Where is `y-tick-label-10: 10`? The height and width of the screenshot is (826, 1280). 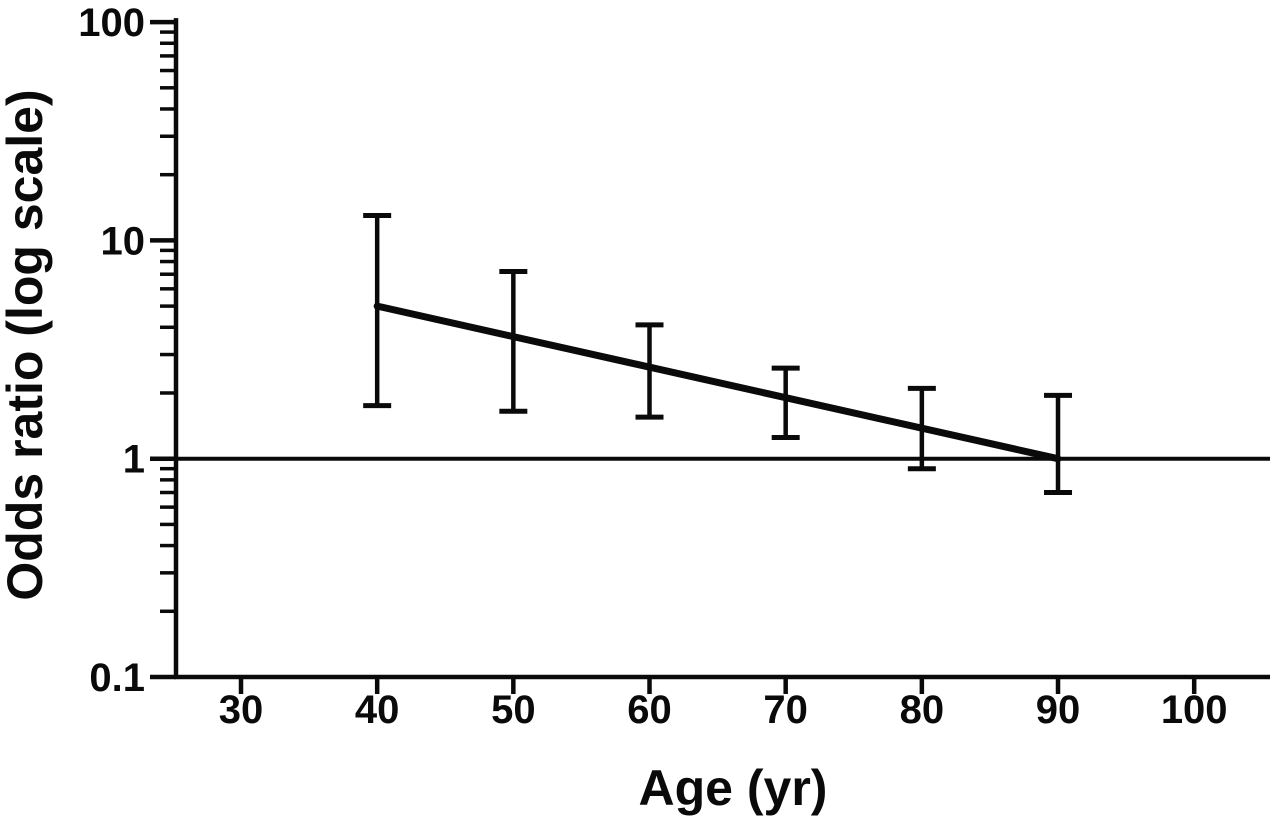
y-tick-label-10: 10 is located at coordinates (123, 241).